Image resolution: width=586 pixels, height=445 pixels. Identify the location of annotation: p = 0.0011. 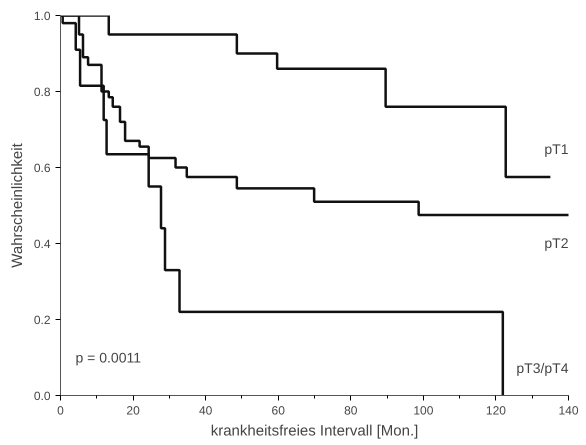
(109, 358).